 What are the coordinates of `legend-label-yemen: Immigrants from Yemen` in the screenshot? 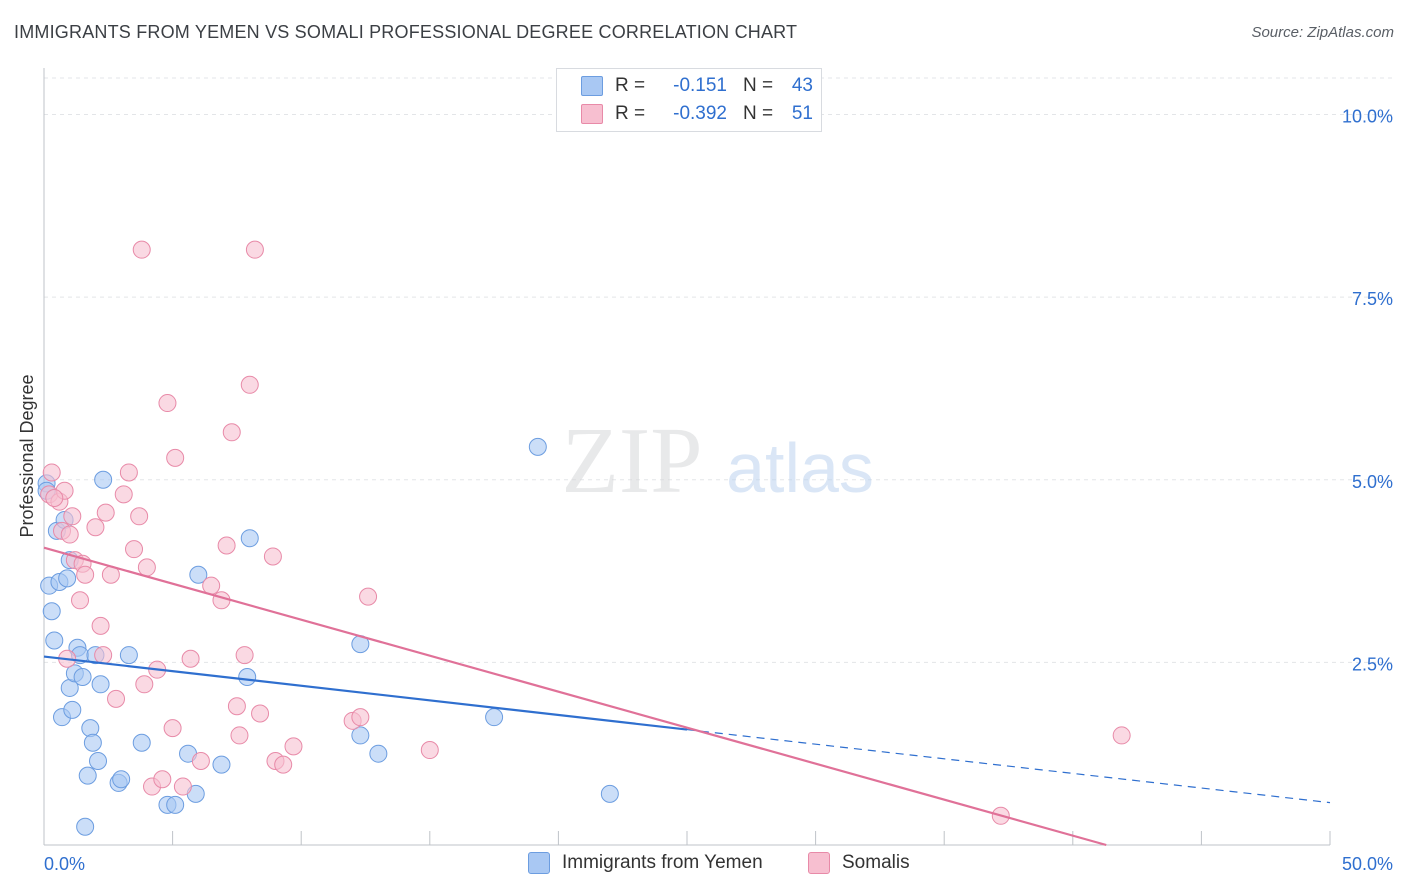 It's located at (662, 862).